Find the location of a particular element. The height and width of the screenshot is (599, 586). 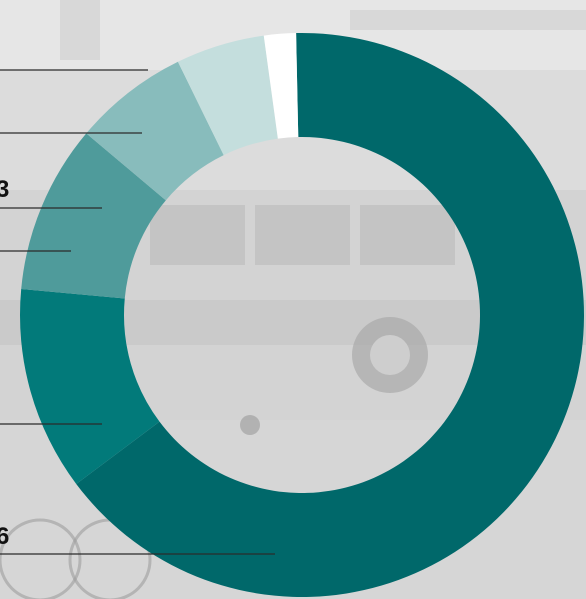

slice-labels: 3 6 is located at coordinates (4, 363).